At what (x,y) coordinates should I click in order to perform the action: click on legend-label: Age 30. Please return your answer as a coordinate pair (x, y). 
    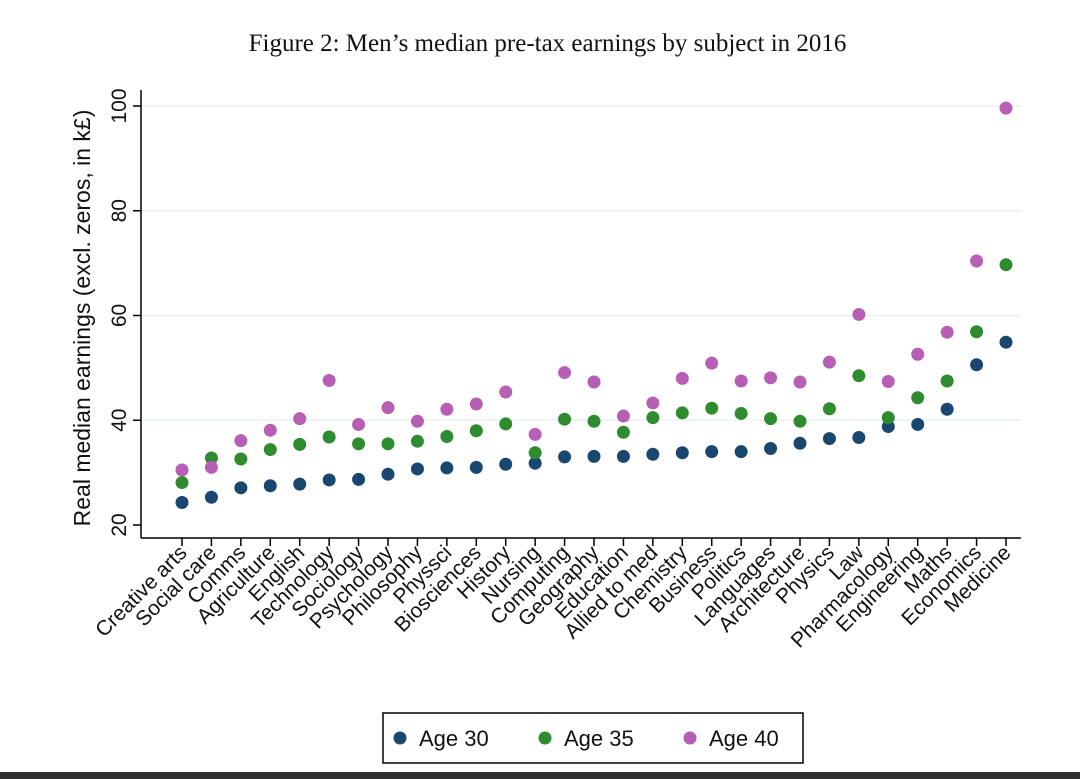
    Looking at the image, I should click on (454, 738).